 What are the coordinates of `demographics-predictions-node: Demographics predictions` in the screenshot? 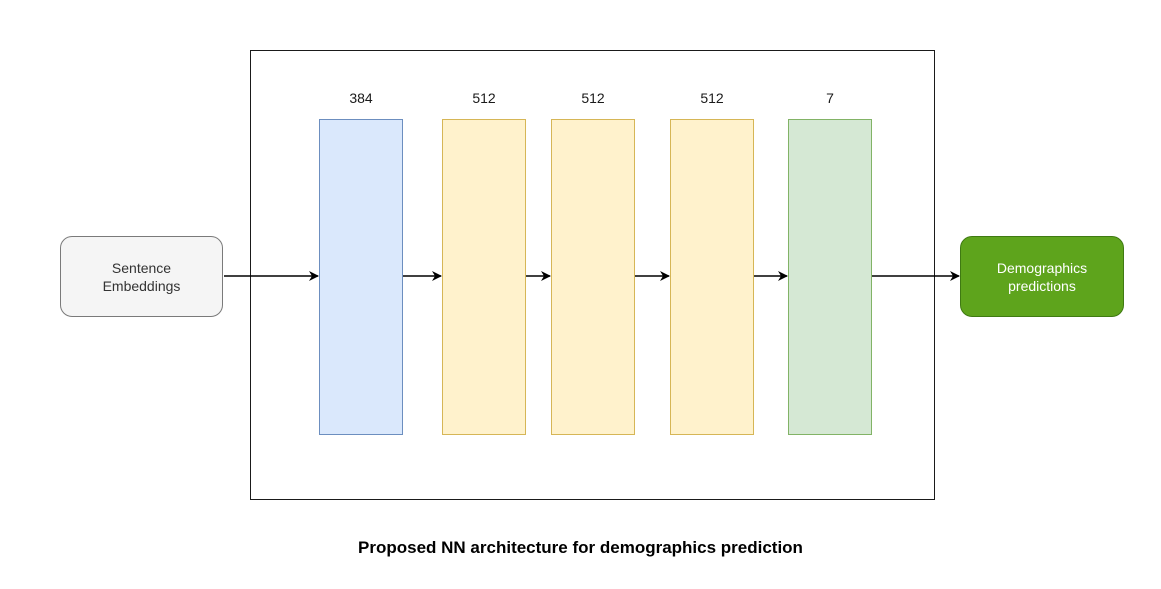 It's located at (1042, 276).